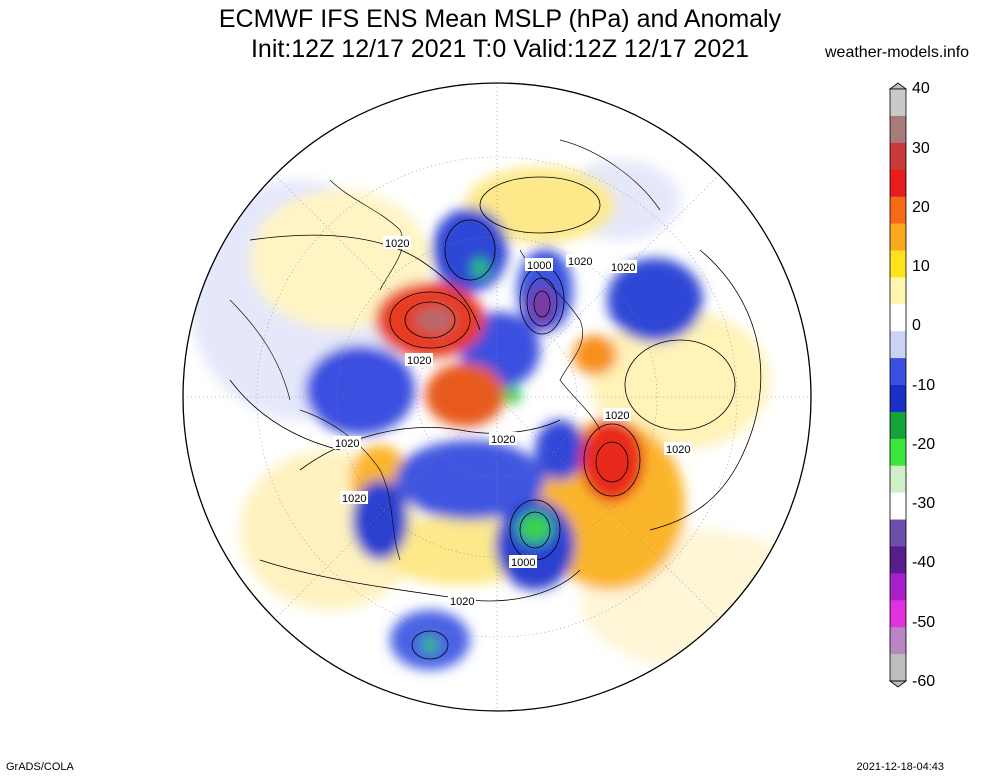  Describe the element at coordinates (924, 503) in the screenshot. I see `colorbar-label: -30` at that location.